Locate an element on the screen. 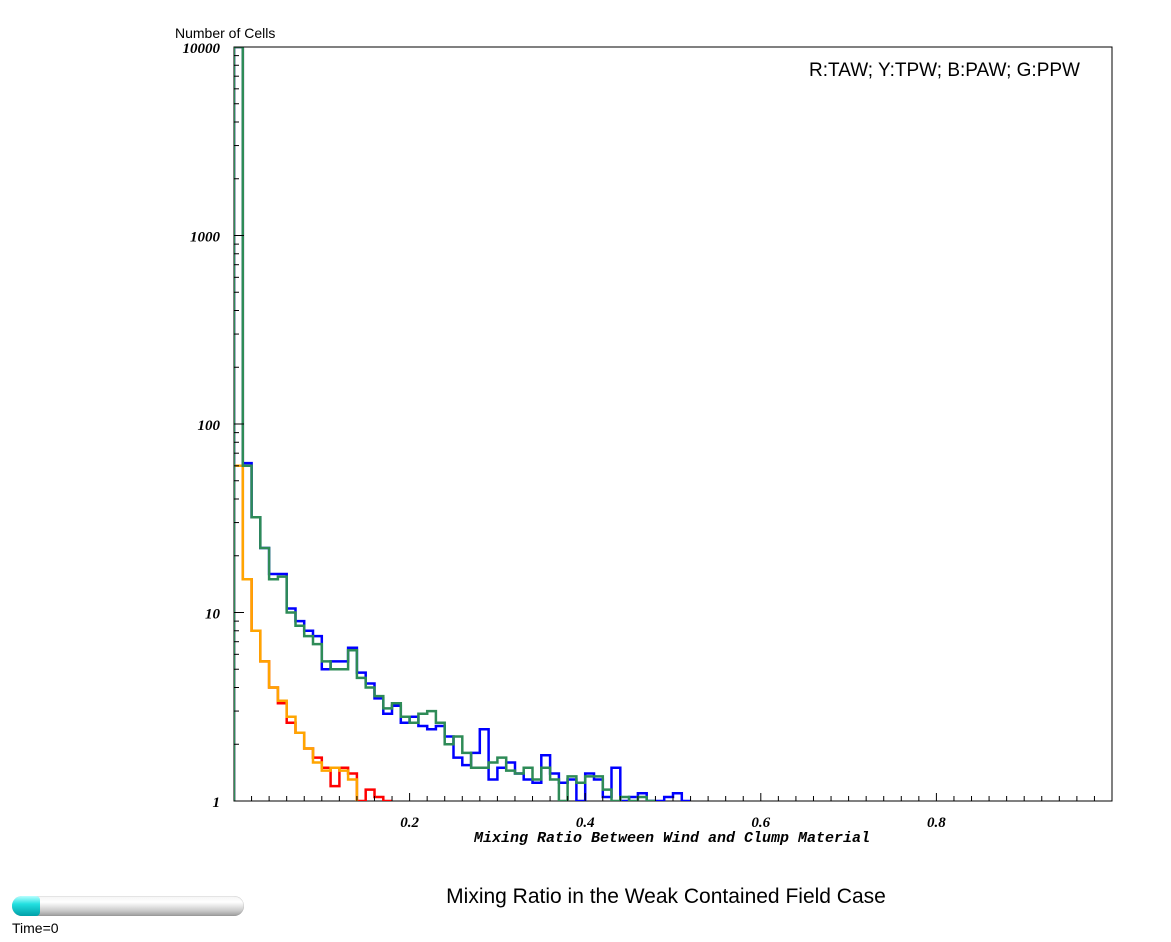 The image size is (1171, 942). x-tick-label: 0.2 is located at coordinates (409, 823).